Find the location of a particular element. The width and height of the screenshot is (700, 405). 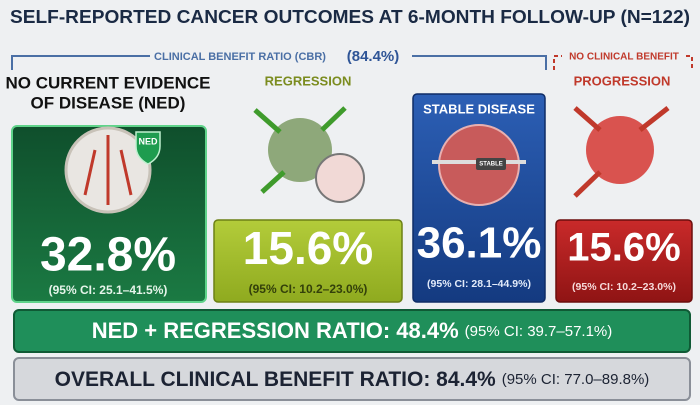

overall-bar is located at coordinates (352, 379).